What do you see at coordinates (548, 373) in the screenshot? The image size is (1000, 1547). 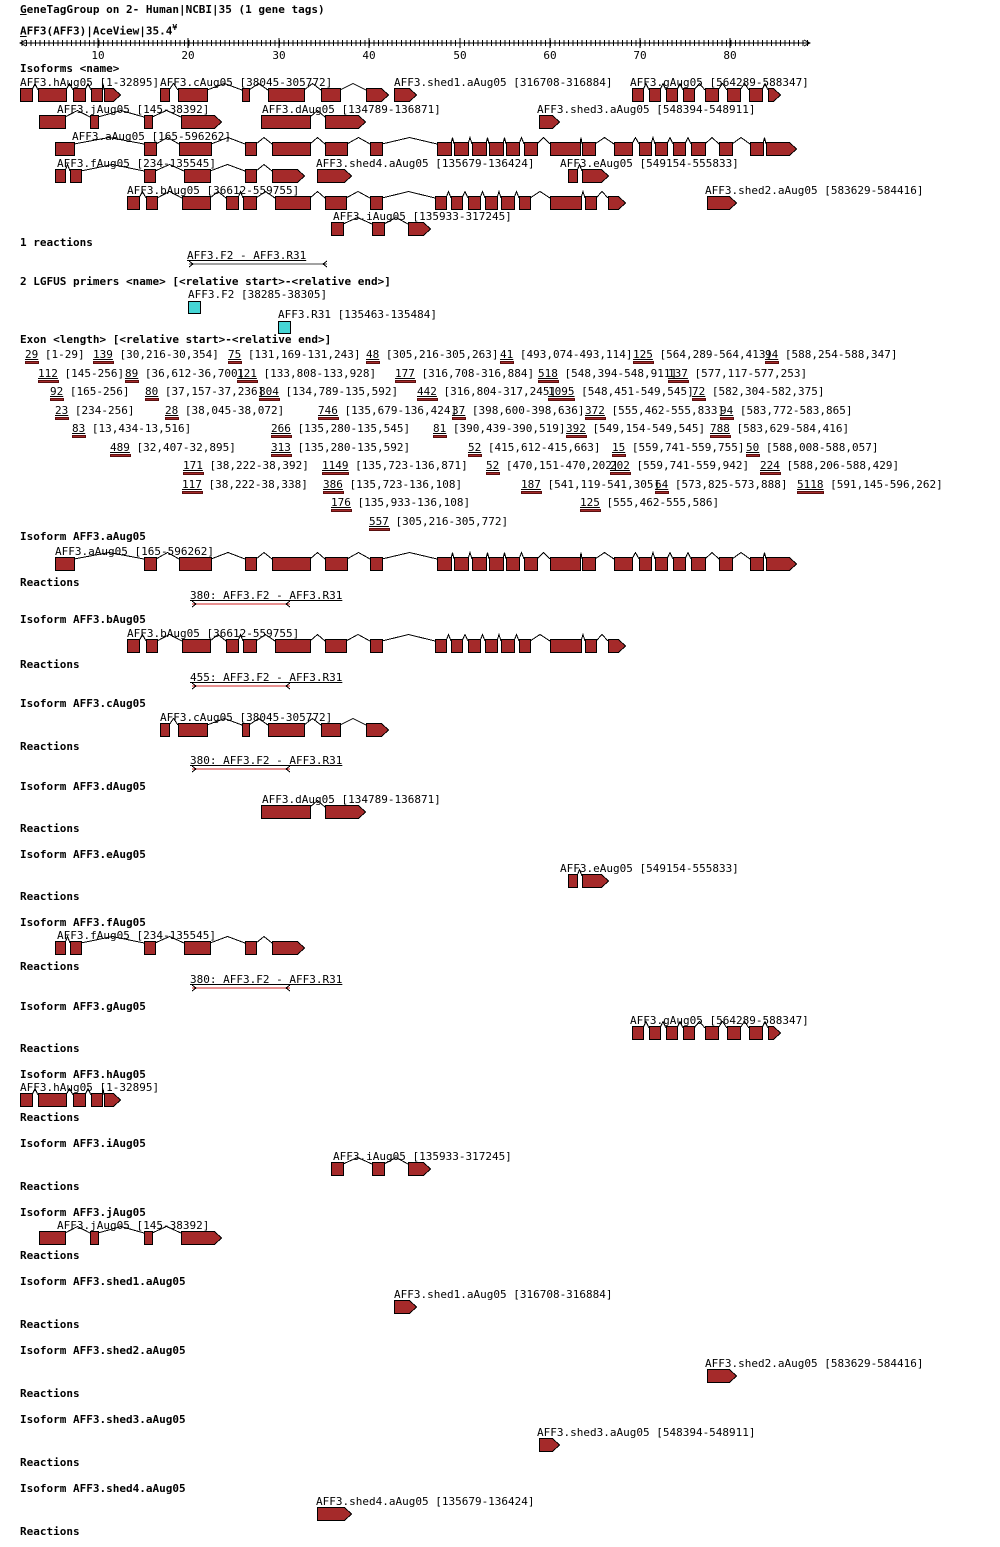 I see `exon-length-link: 518` at bounding box center [548, 373].